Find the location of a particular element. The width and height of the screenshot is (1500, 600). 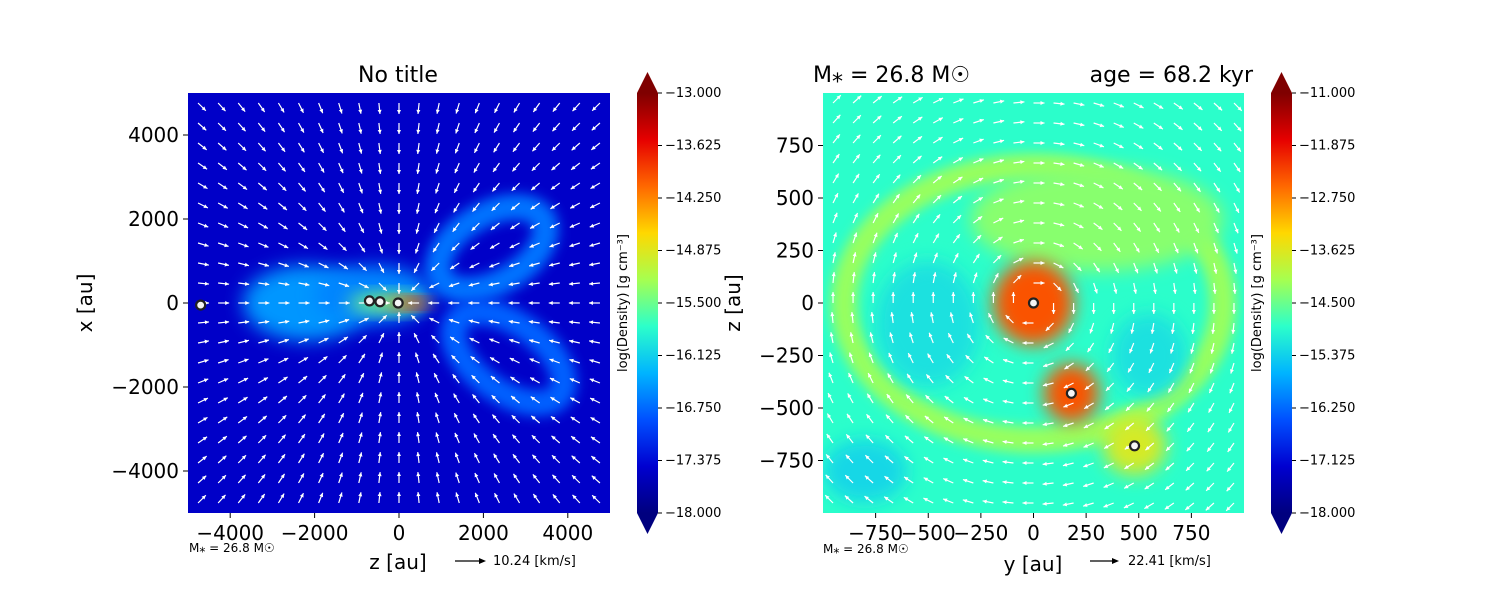

y-tick-label: 0 is located at coordinates (172, 303).